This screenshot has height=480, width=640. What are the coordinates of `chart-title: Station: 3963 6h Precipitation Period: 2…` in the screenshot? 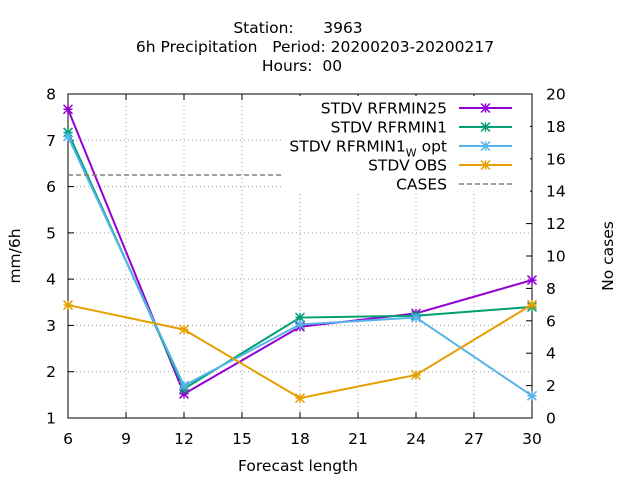 It's located at (315, 47).